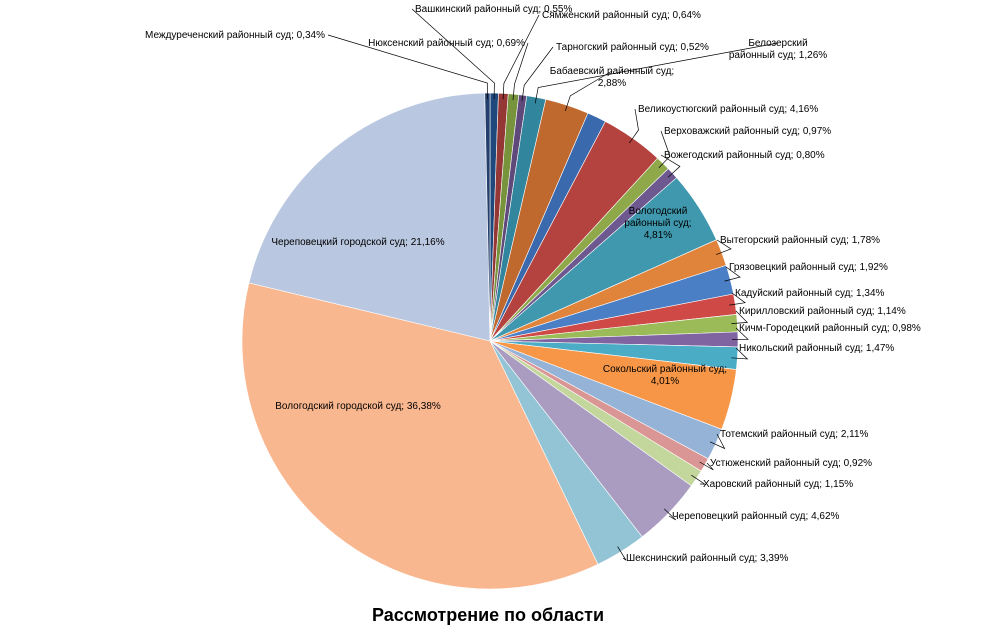 The width and height of the screenshot is (981, 637). Describe the element at coordinates (707, 558) in the screenshot. I see `slice-label: Шекснинский районный суд; 3,39%` at that location.